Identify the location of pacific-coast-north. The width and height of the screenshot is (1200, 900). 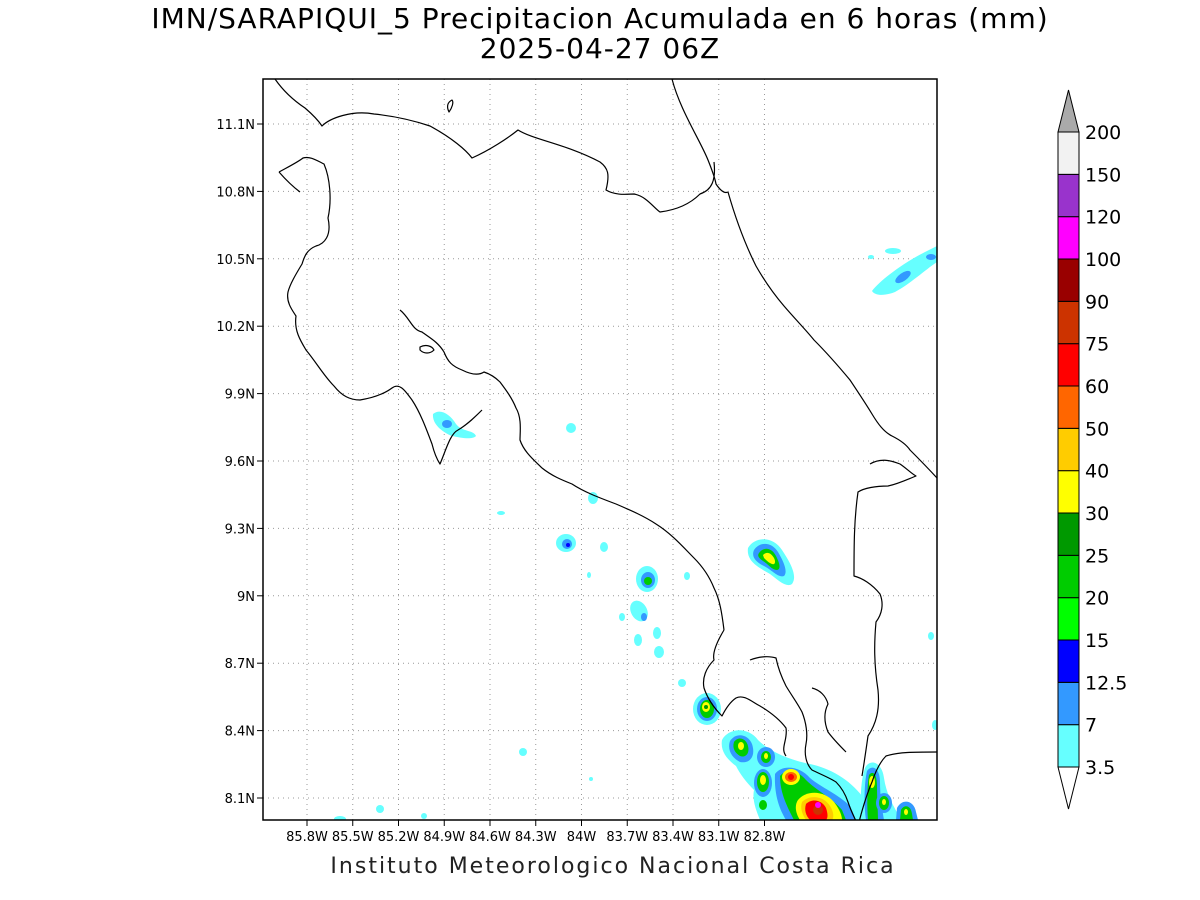
(380, 310).